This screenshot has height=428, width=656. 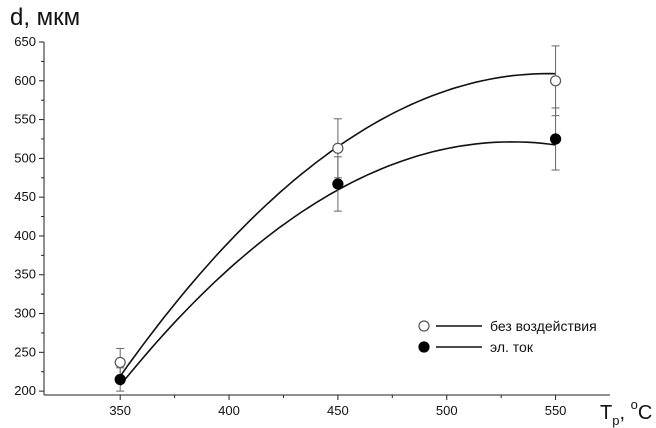 I want to click on y-tick-label: 650, so click(x=25, y=41).